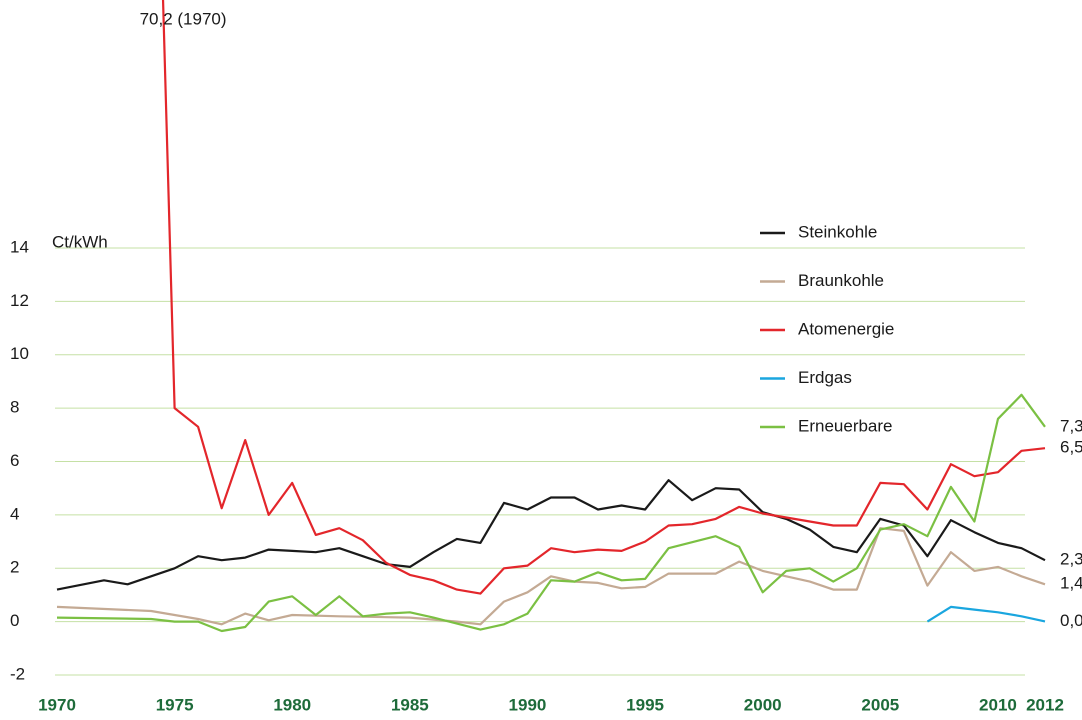 This screenshot has height=720, width=1082. Describe the element at coordinates (1071, 620) in the screenshot. I see `value-label: 0,01` at that location.